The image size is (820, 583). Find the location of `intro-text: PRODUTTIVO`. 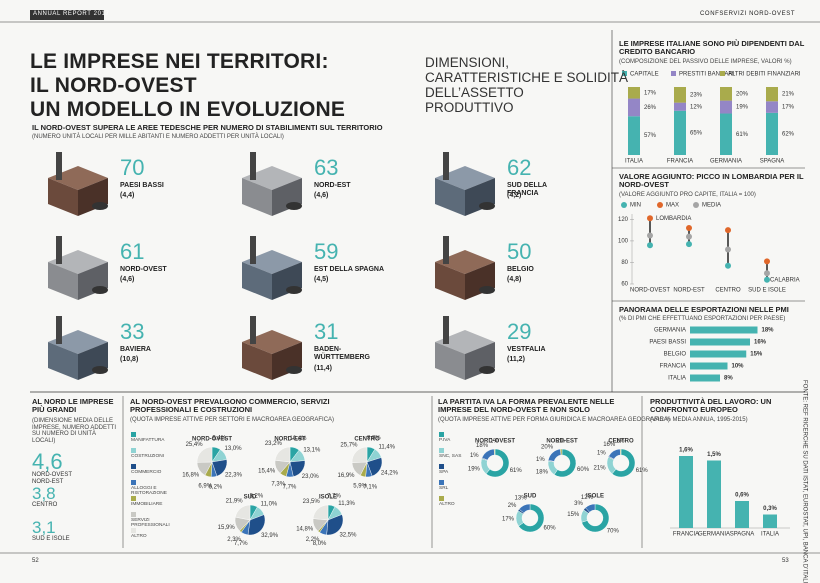

intro-text: PRODUTTIVO is located at coordinates (469, 107).